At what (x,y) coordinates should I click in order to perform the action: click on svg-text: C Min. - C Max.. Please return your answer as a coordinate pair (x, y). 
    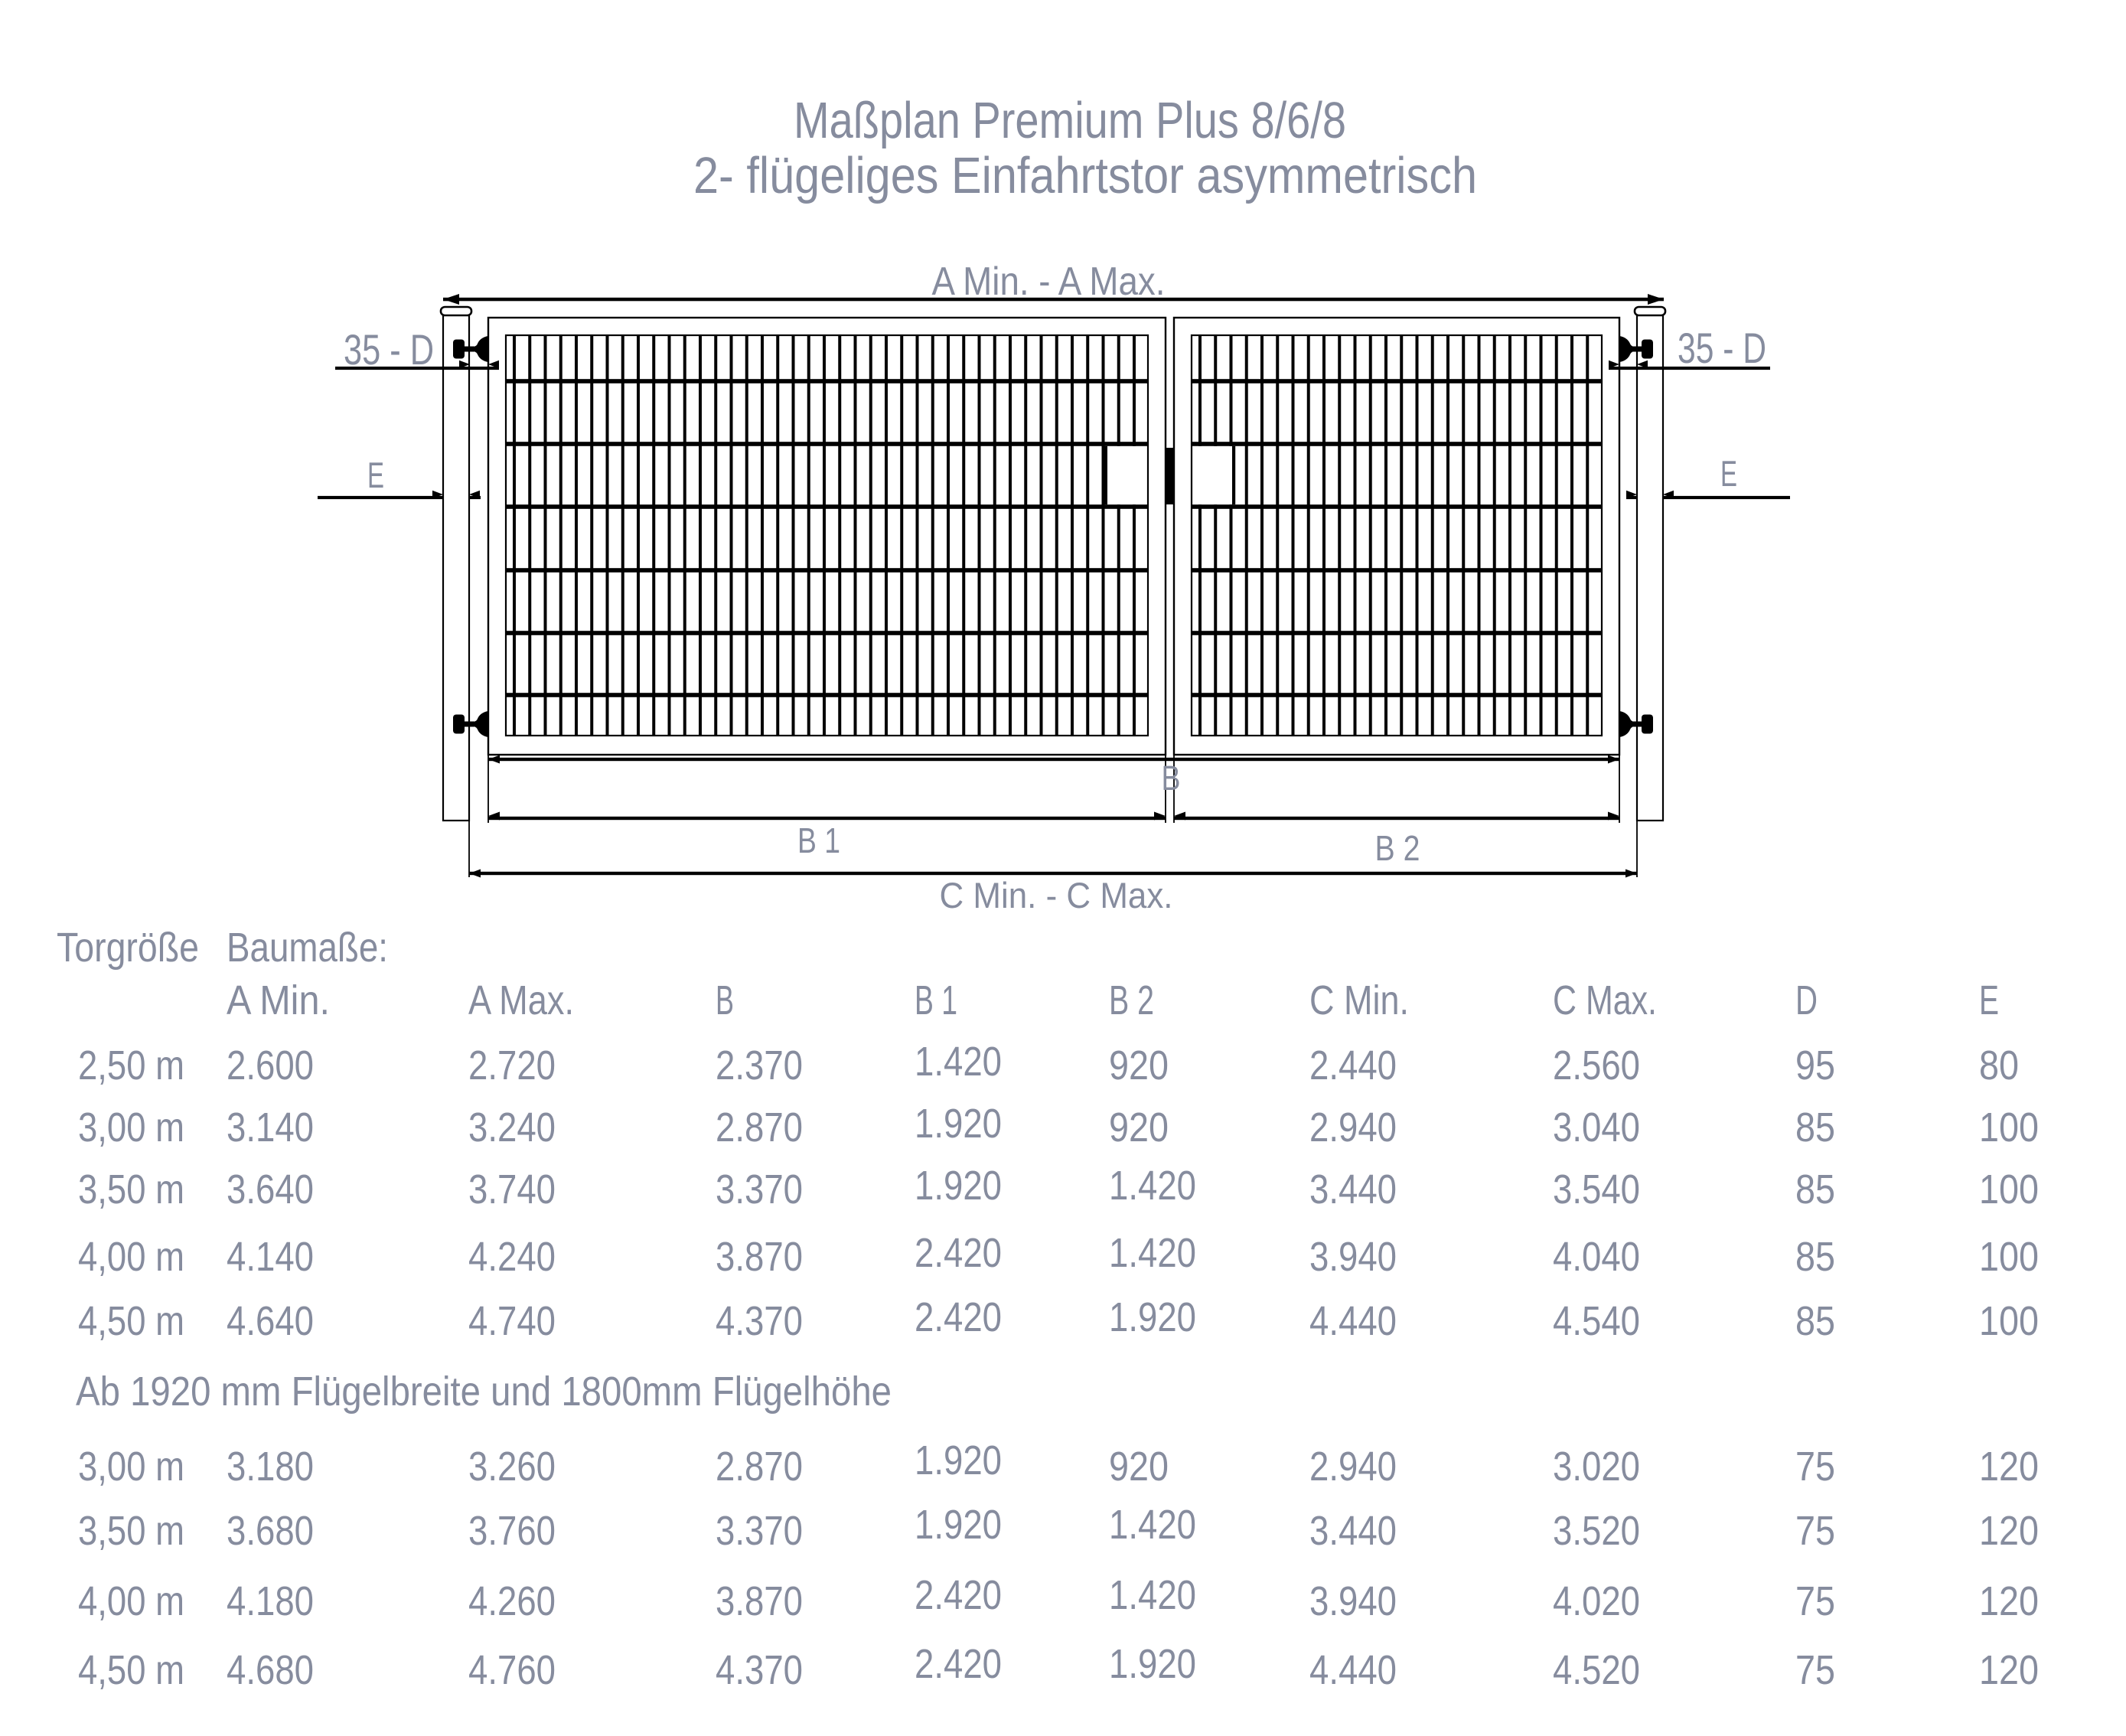
    Looking at the image, I should click on (1057, 895).